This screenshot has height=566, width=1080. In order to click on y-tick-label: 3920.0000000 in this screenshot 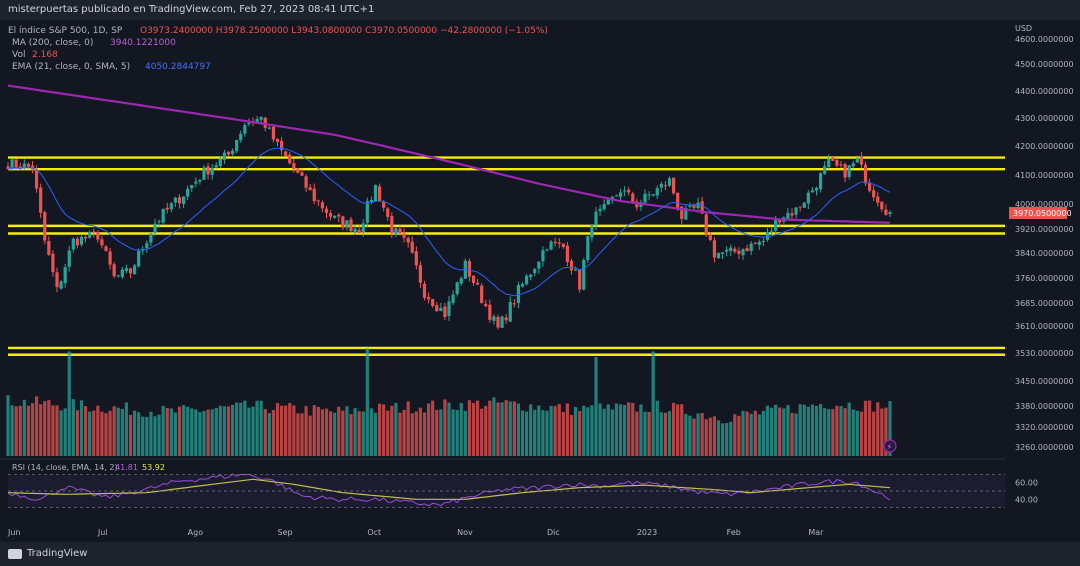, I will do `click(1044, 229)`.